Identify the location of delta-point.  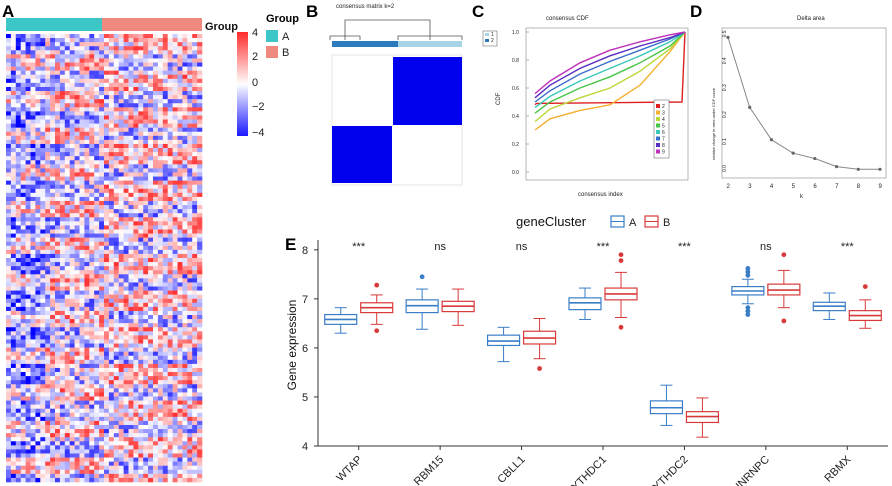
(793, 153).